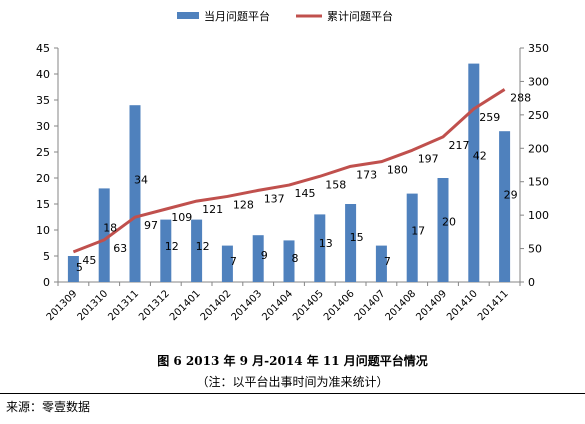 The height and width of the screenshot is (424, 585). What do you see at coordinates (43, 100) in the screenshot?
I see `y-left-tick-label: 35` at bounding box center [43, 100].